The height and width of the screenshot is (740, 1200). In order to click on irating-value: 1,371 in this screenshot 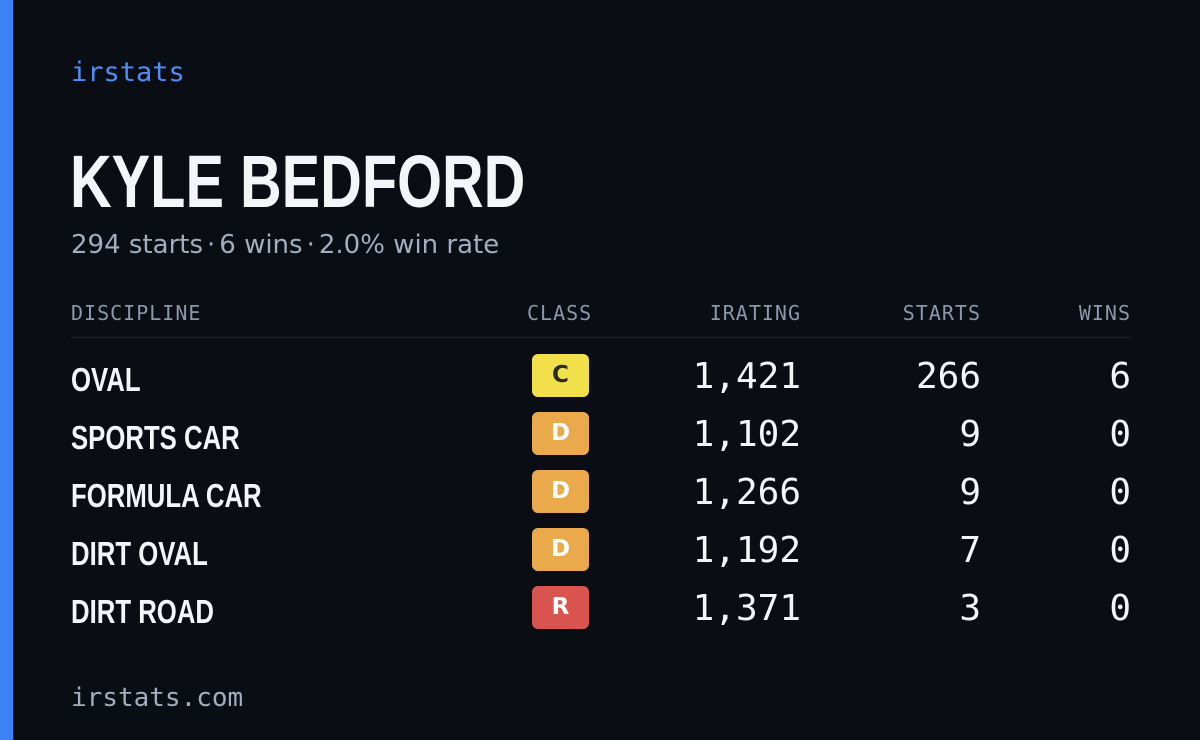, I will do `click(746, 608)`.